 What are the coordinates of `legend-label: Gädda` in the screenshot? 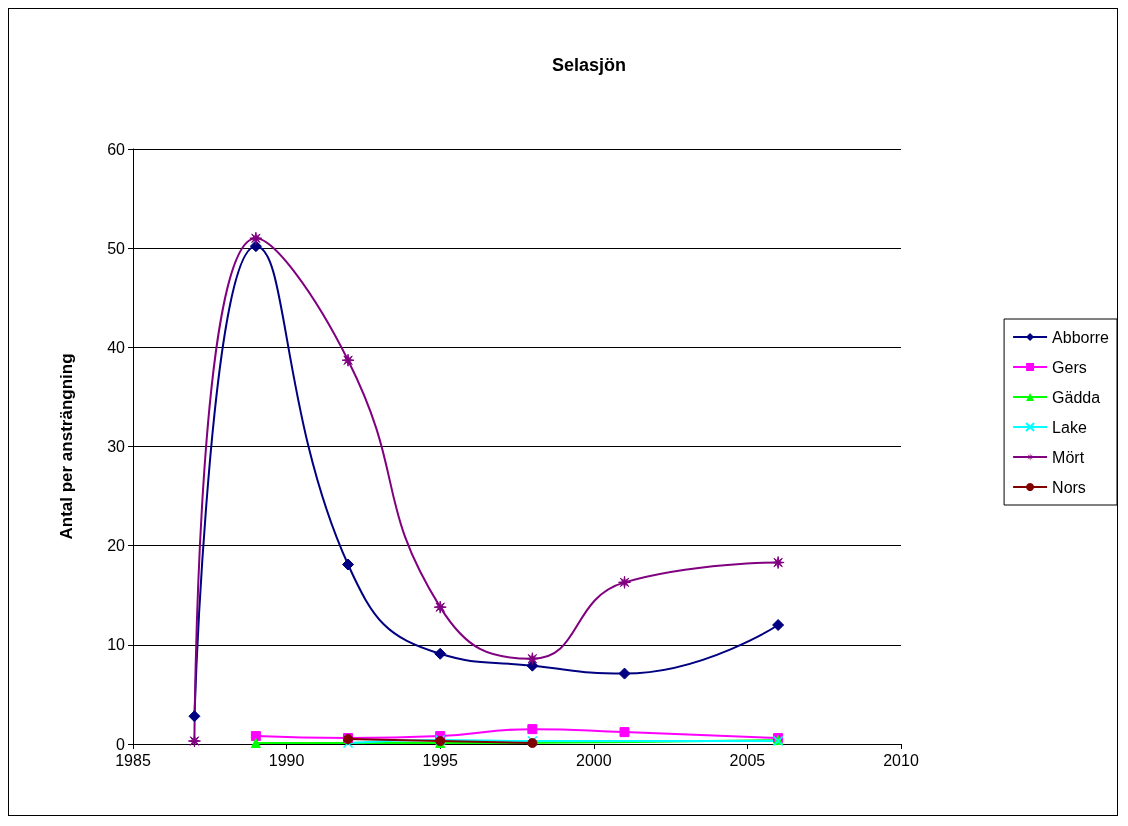 It's located at (1076, 397).